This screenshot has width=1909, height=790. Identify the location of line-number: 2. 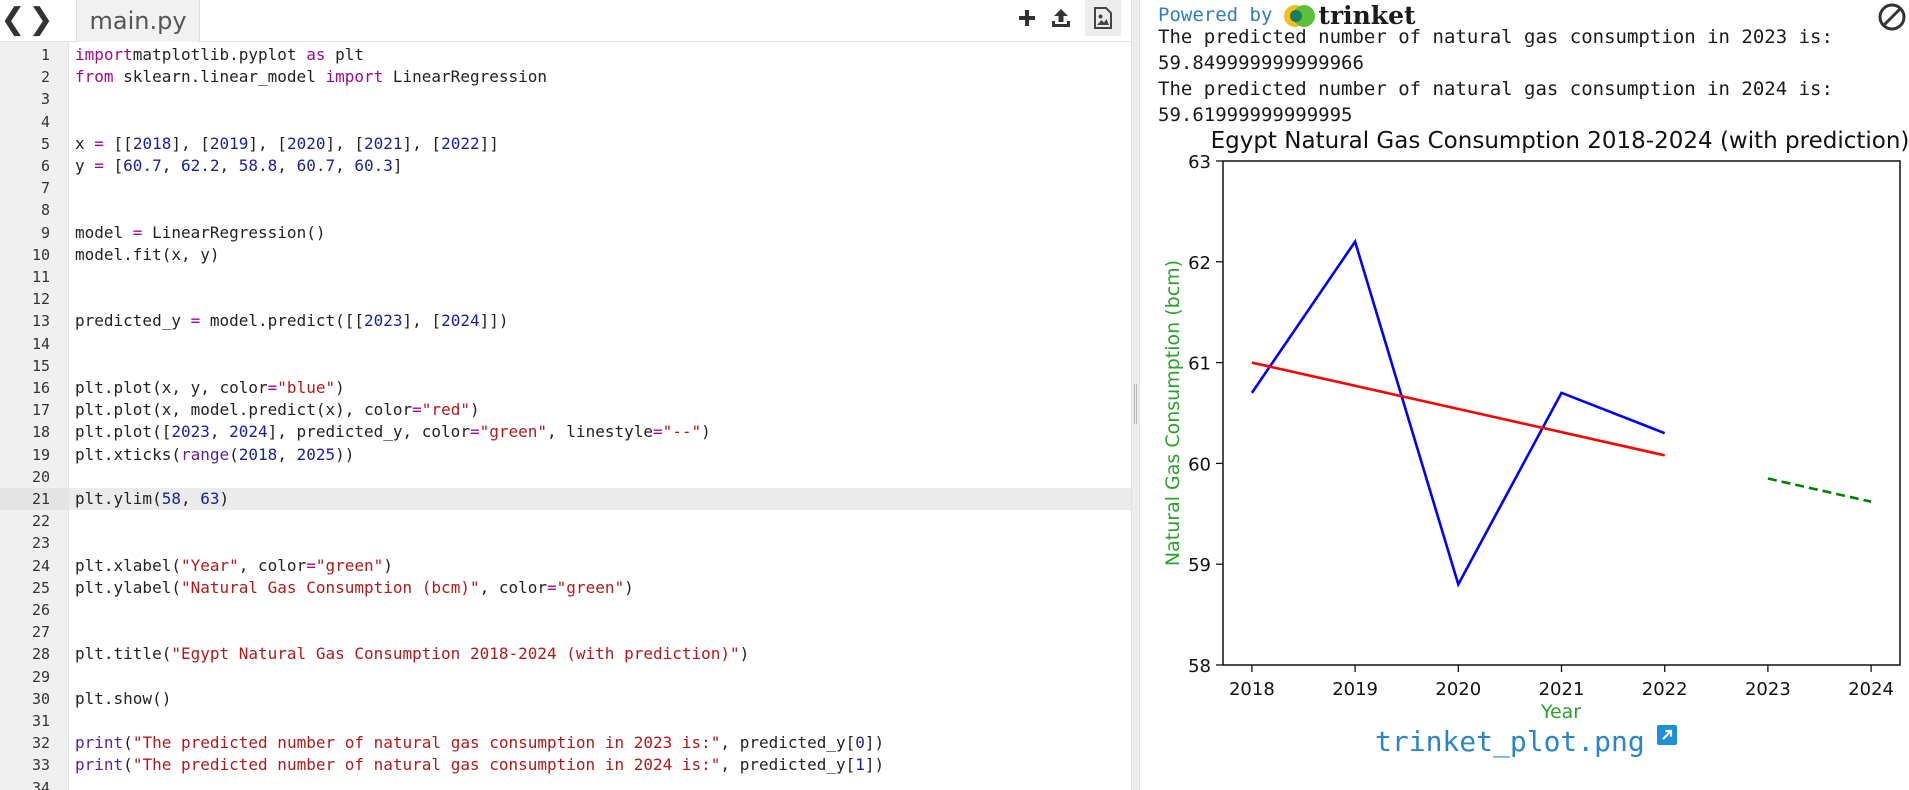
(45, 77).